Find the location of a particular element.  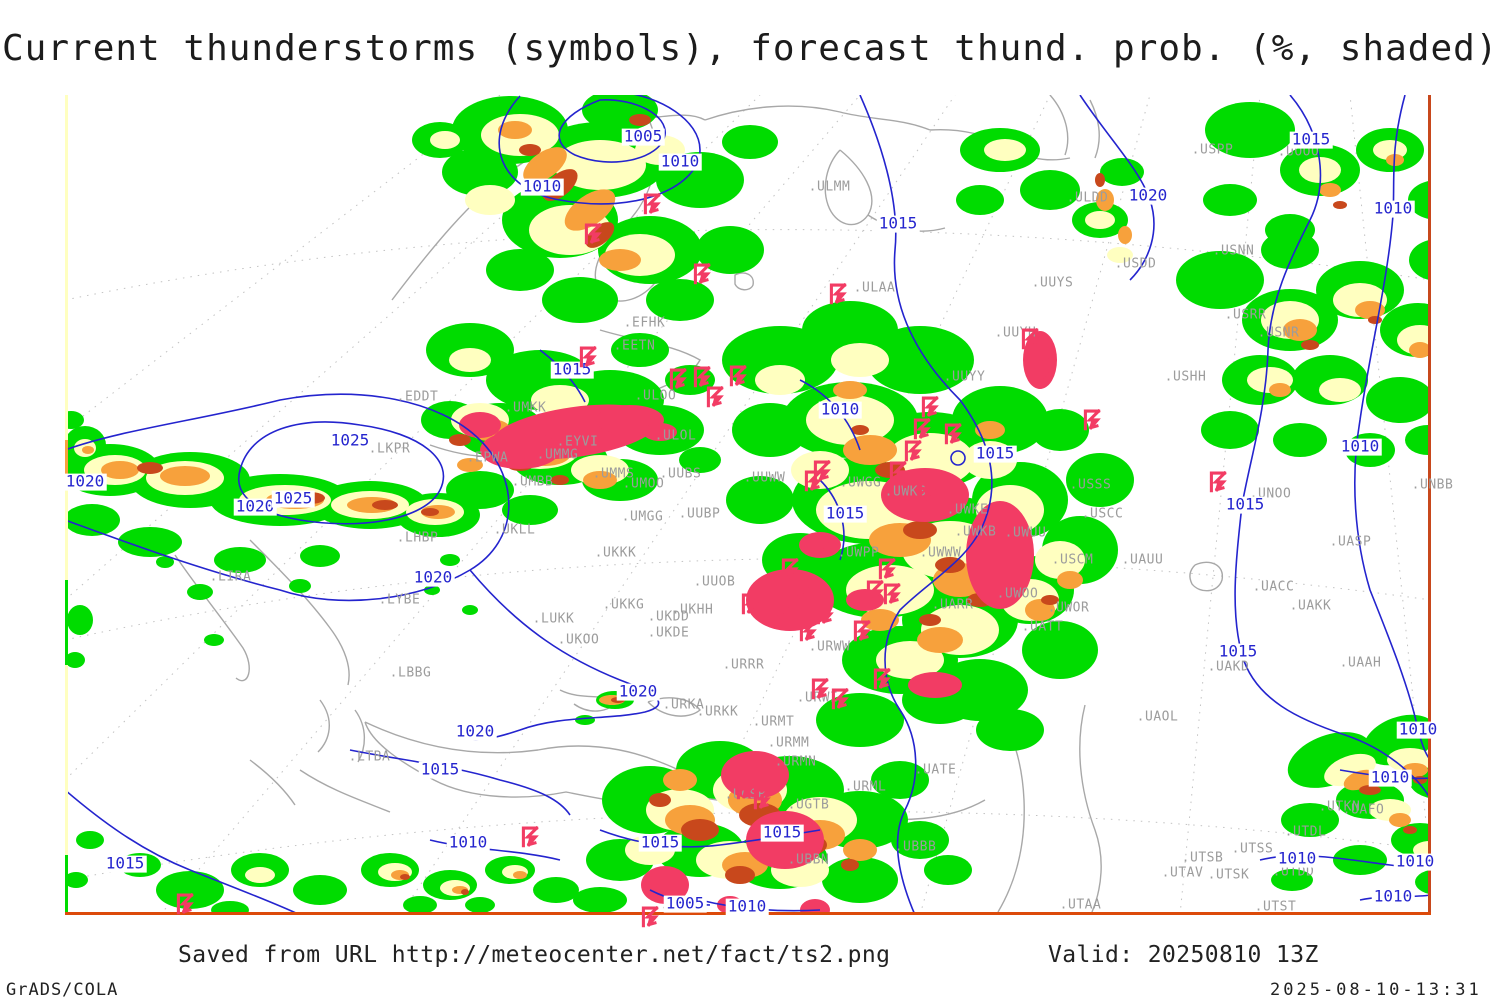

station-label: .UUYY is located at coordinates (964, 377).